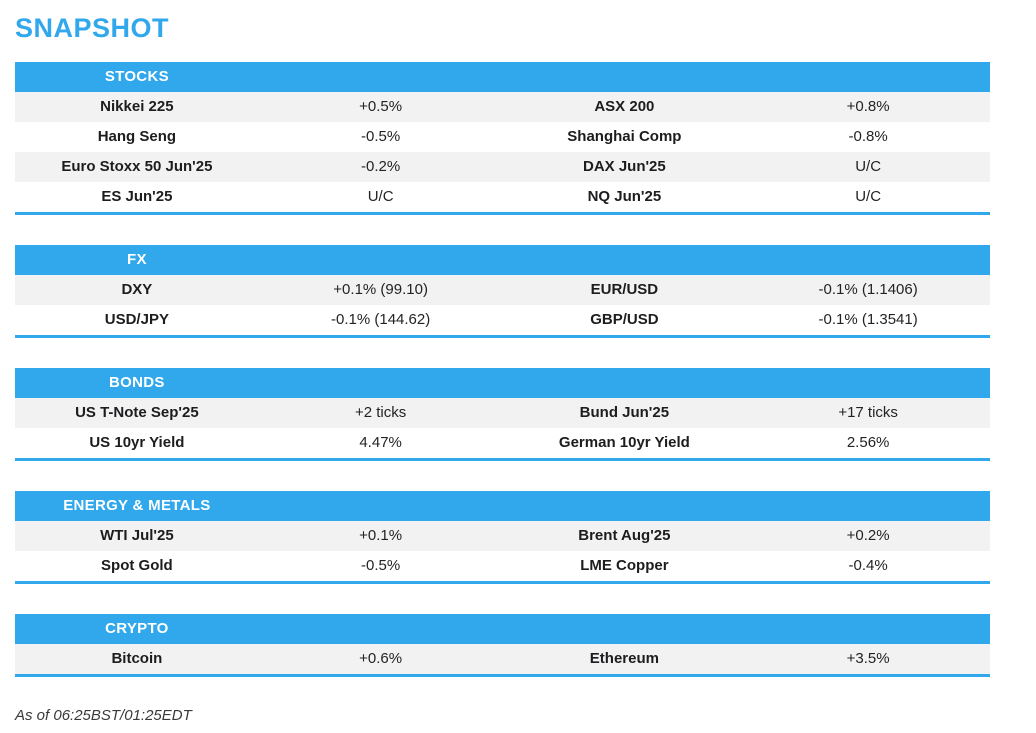 Image resolution: width=1036 pixels, height=733 pixels. What do you see at coordinates (624, 319) in the screenshot?
I see `instrument-name: GBP/USD` at bounding box center [624, 319].